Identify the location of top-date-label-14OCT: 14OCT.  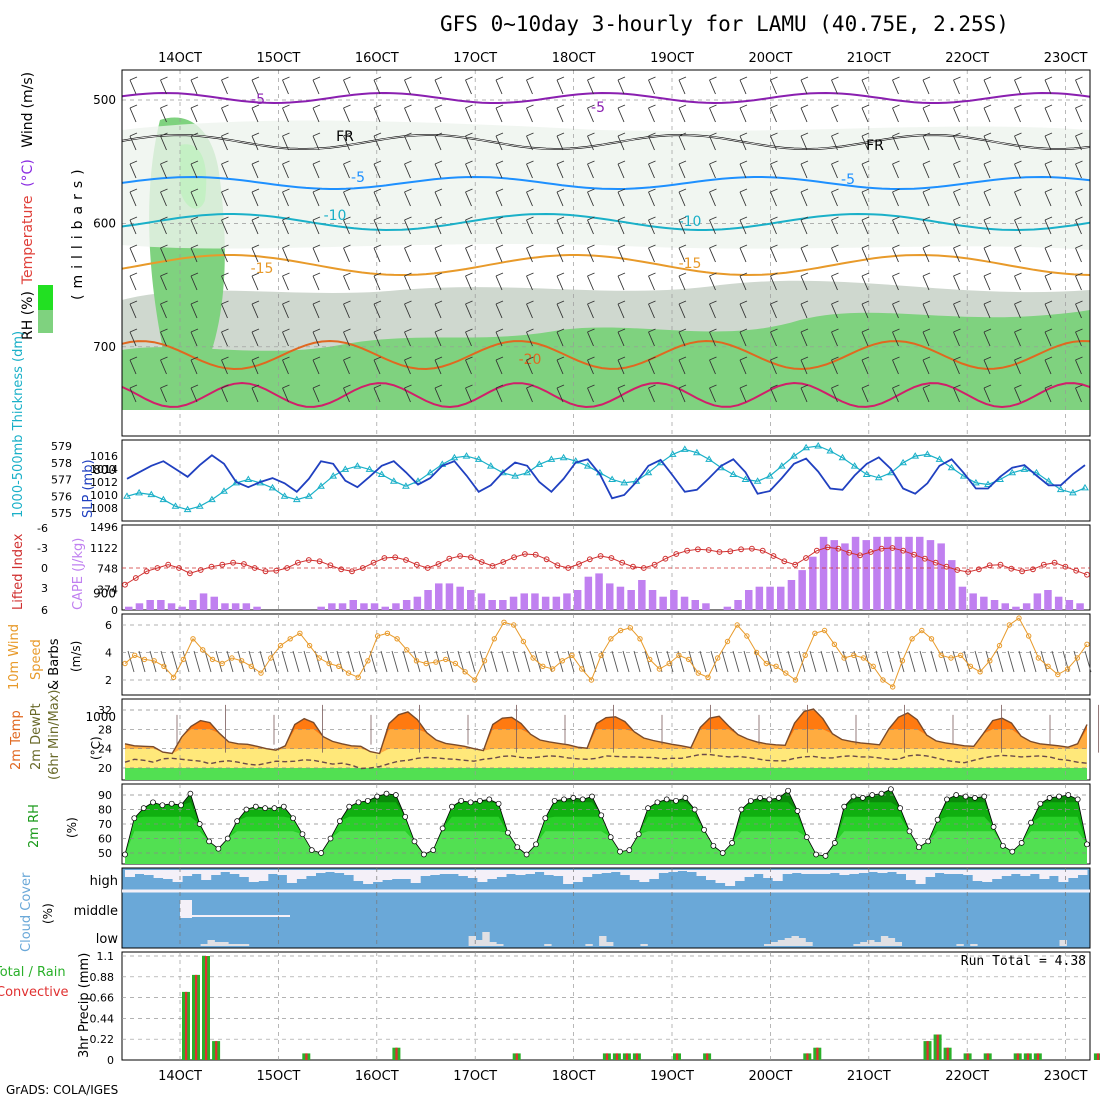
(180, 58).